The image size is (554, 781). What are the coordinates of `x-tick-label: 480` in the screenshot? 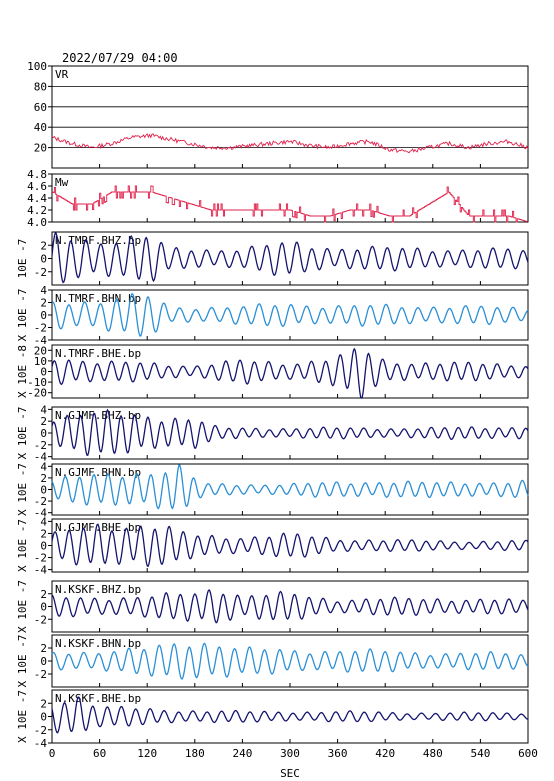 It's located at (433, 753).